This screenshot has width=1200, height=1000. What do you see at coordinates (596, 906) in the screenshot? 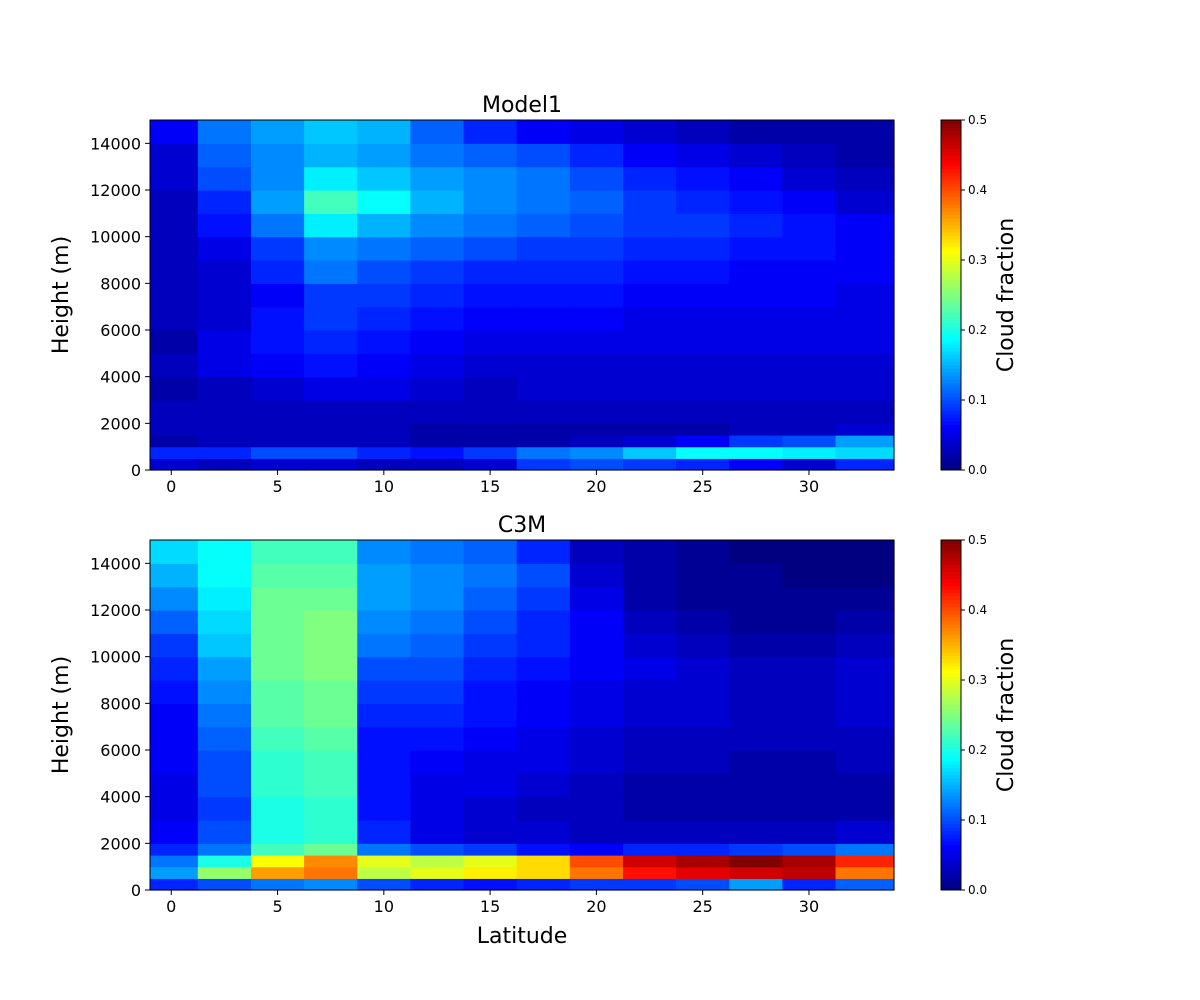
I see `x-tick-label: 20` at bounding box center [596, 906].